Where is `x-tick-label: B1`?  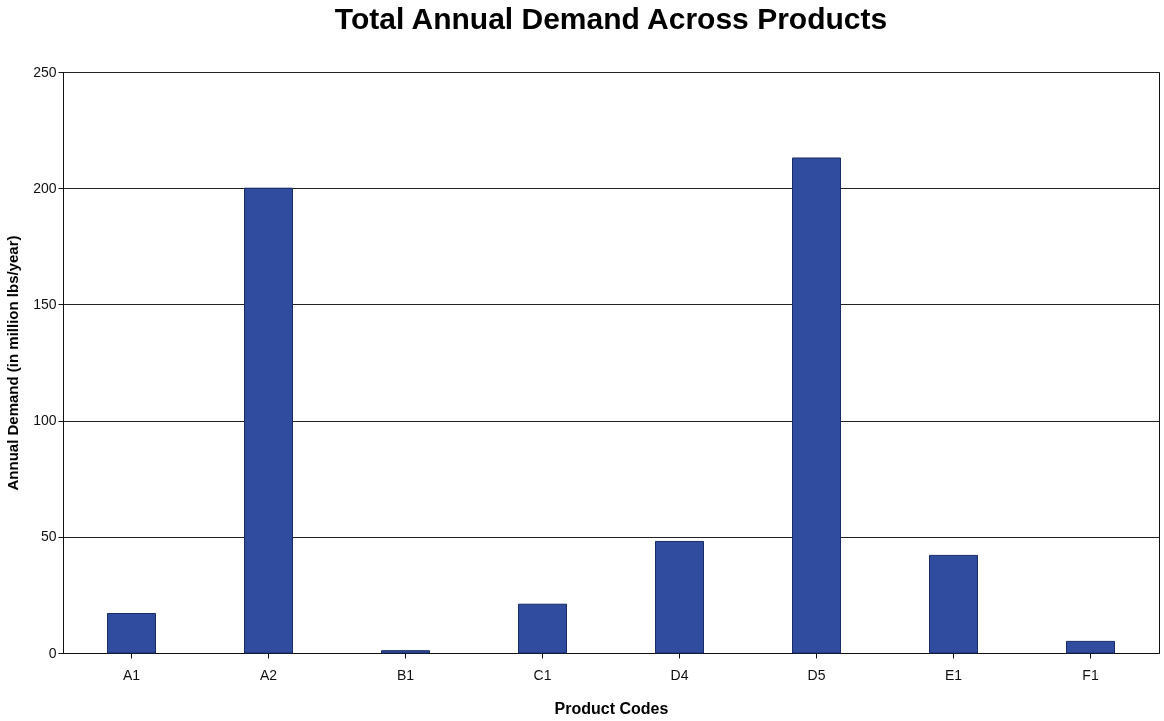
x-tick-label: B1 is located at coordinates (405, 674).